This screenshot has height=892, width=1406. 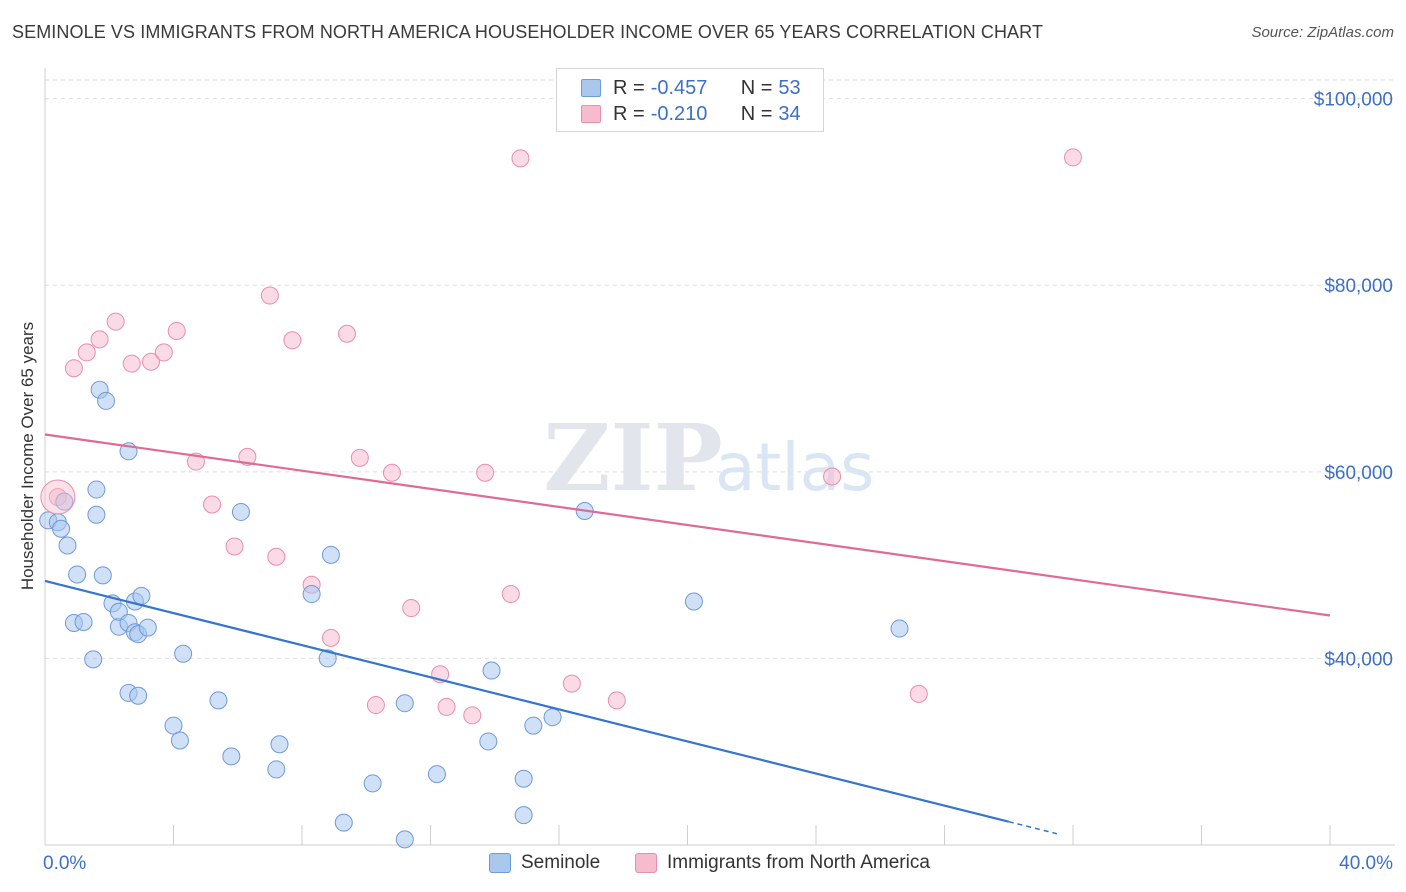 I want to click on legend-item-seminole: Seminole, so click(x=544, y=863).